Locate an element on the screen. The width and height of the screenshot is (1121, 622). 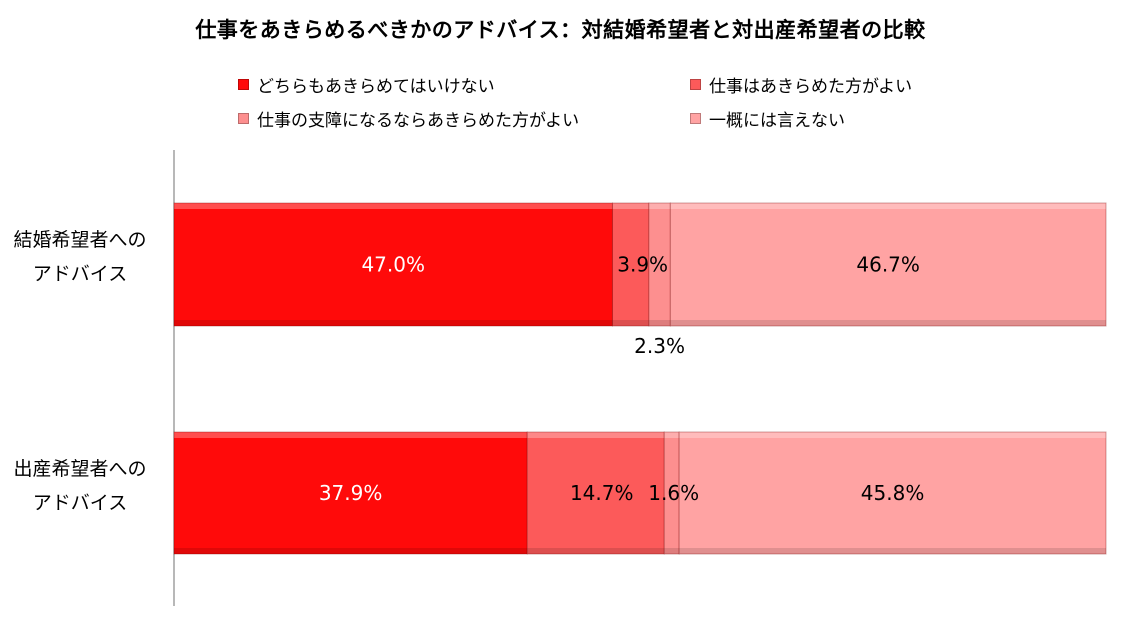
data-label-2-1: 37.9% is located at coordinates (351, 493).